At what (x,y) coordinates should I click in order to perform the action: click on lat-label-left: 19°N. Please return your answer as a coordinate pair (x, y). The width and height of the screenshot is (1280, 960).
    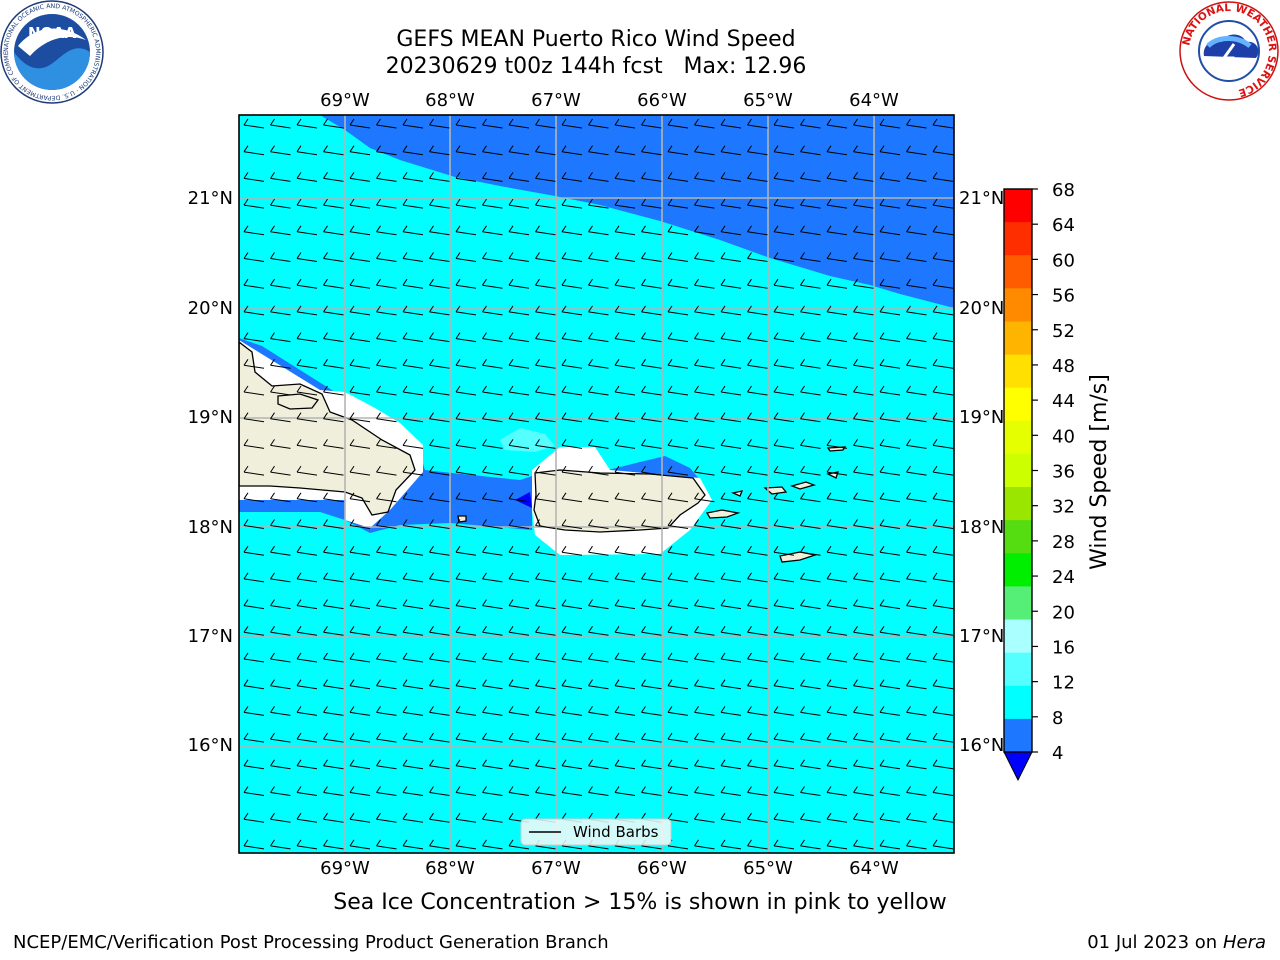
    Looking at the image, I should click on (210, 417).